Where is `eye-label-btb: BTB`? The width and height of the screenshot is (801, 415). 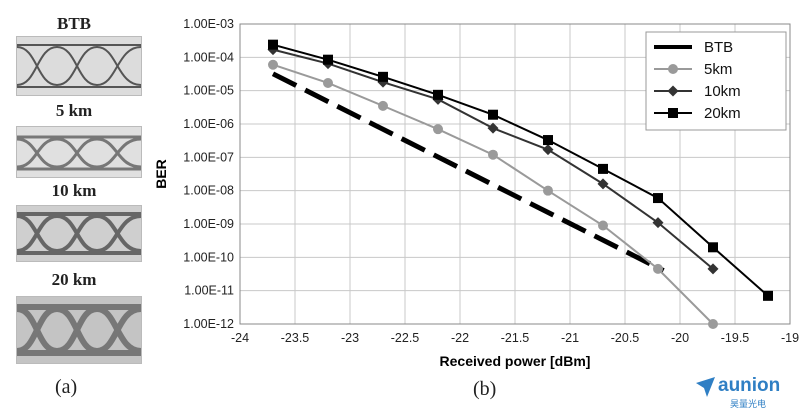
eye-label-btb: BTB is located at coordinates (74, 23).